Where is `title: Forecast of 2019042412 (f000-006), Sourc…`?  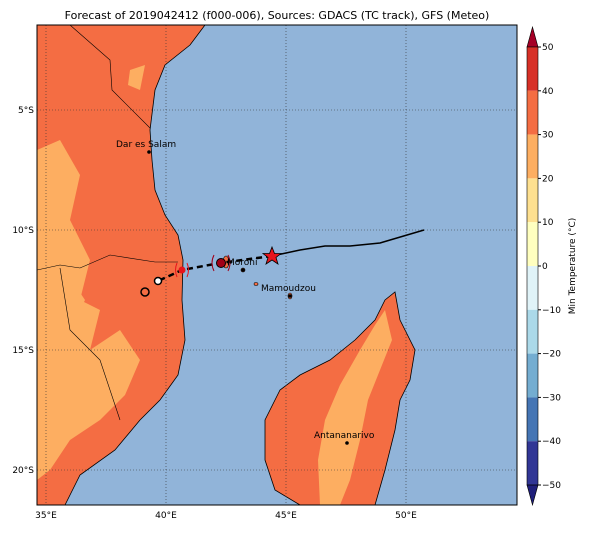
title: Forecast of 2019042412 (f000-006), Sourc… is located at coordinates (277, 15).